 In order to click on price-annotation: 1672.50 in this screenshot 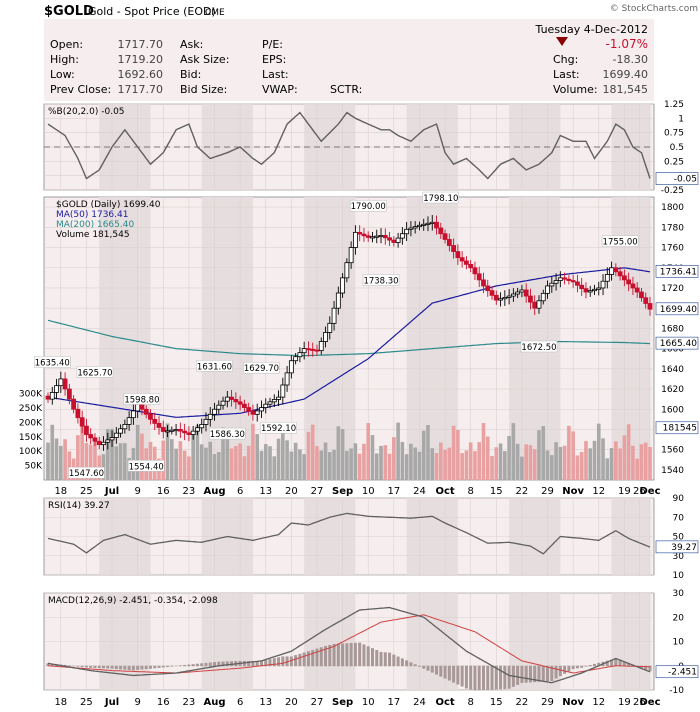, I will do `click(538, 348)`.